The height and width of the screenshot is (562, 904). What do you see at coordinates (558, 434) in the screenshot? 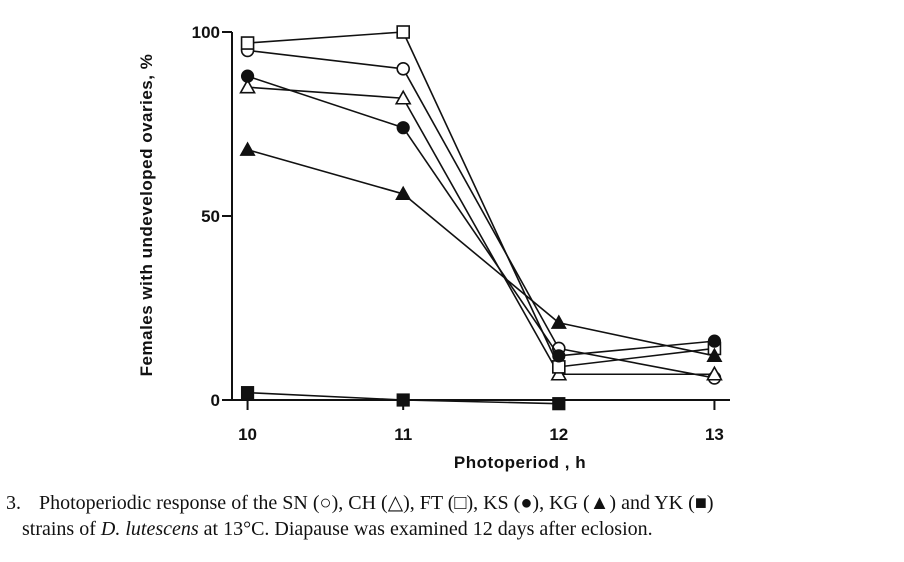
I see `x-tick-label: 12` at bounding box center [558, 434].